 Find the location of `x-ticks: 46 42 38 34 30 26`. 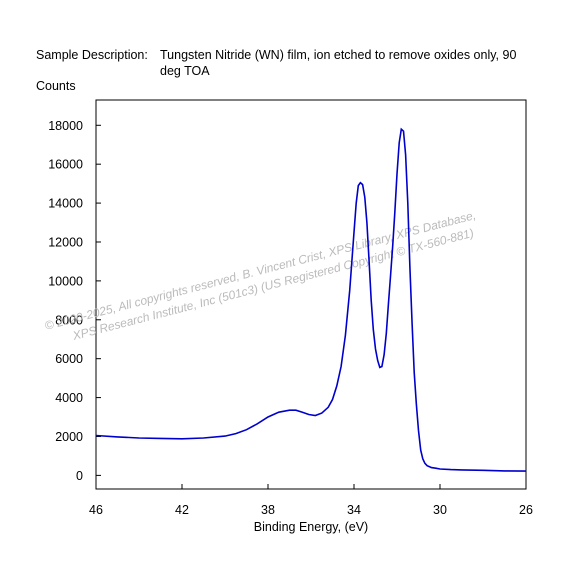

x-ticks: 46 42 38 34 30 26 is located at coordinates (311, 500).